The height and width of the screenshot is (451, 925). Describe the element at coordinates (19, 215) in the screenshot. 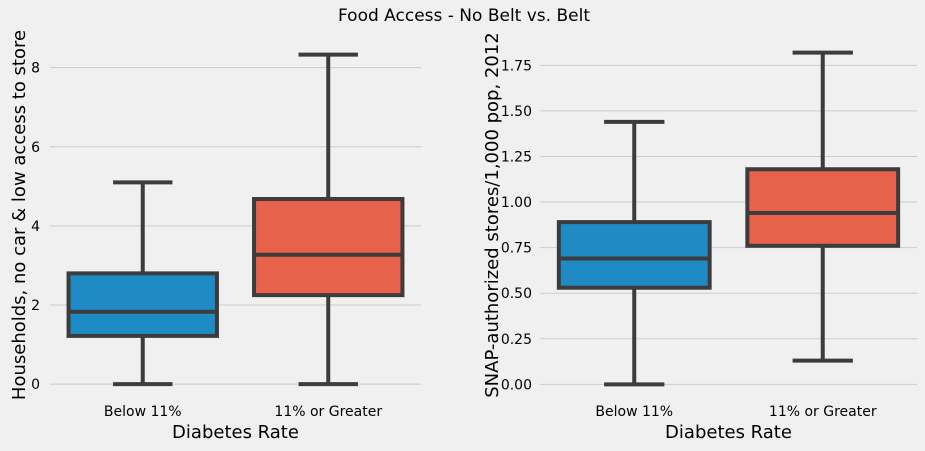

I see `y-axis-label: Households, no car & low access to store` at that location.